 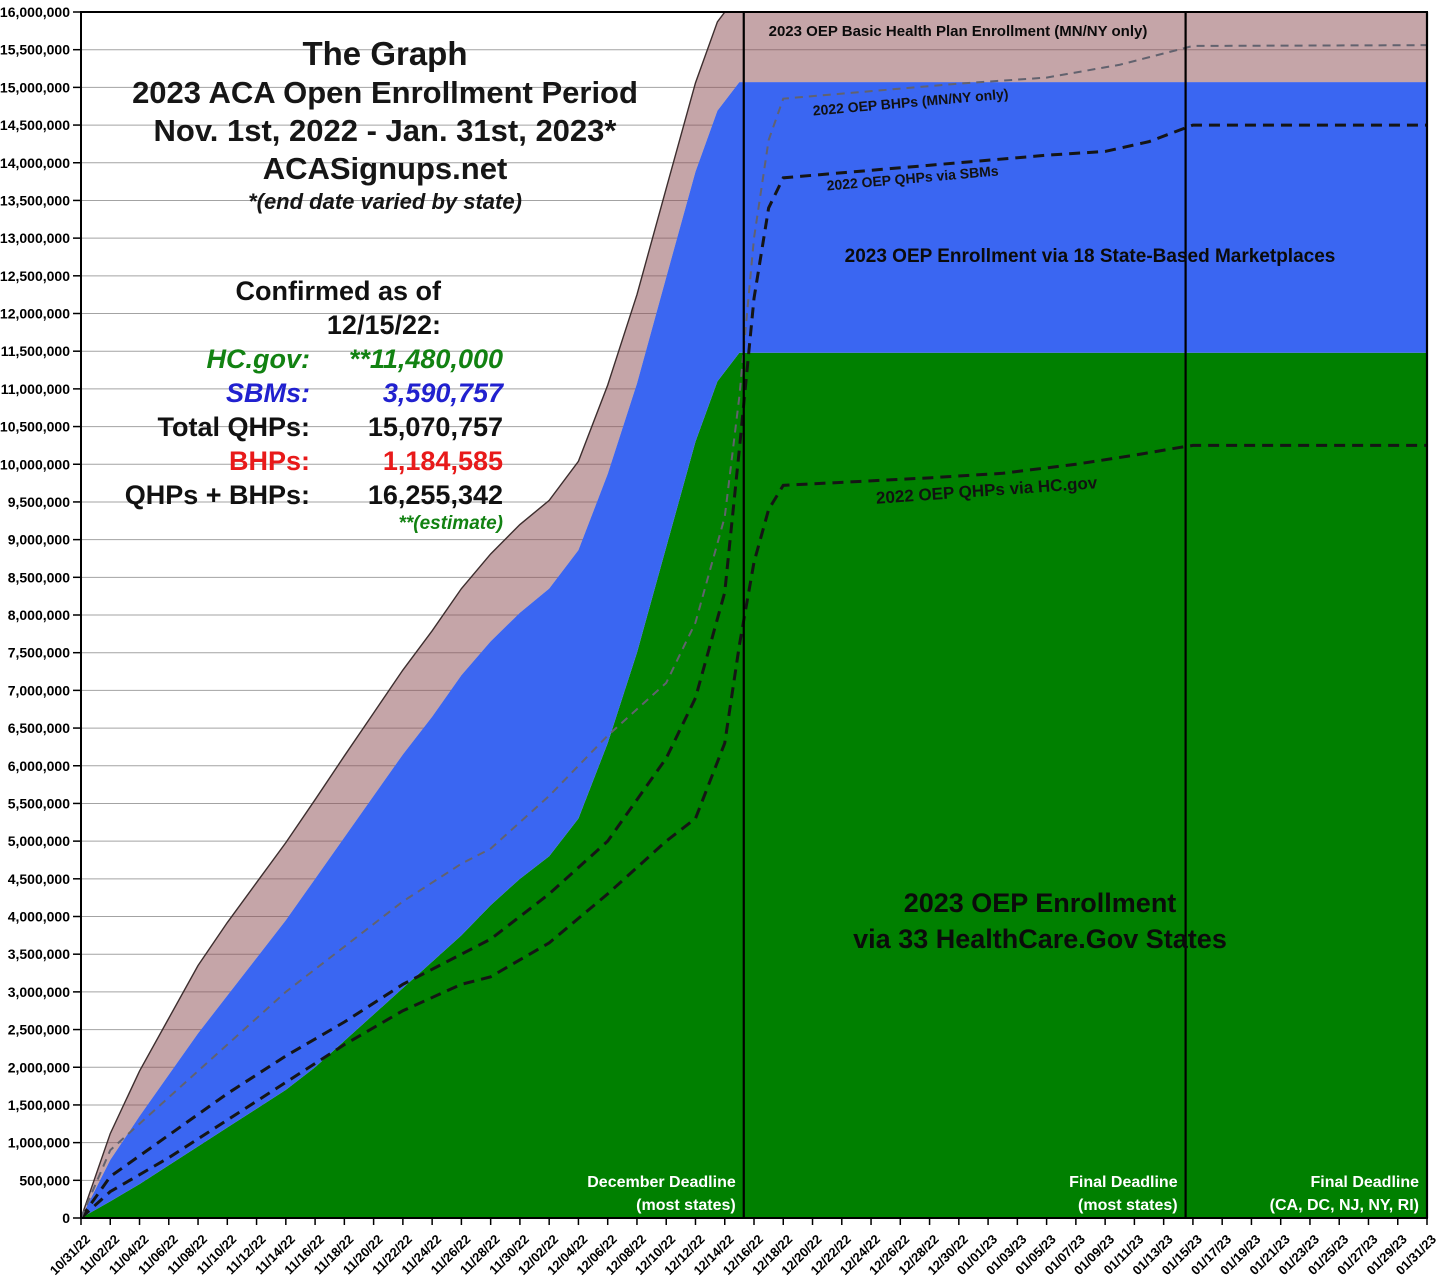 I want to click on y-axis-tick-label: 7,000,000, so click(x=39, y=690).